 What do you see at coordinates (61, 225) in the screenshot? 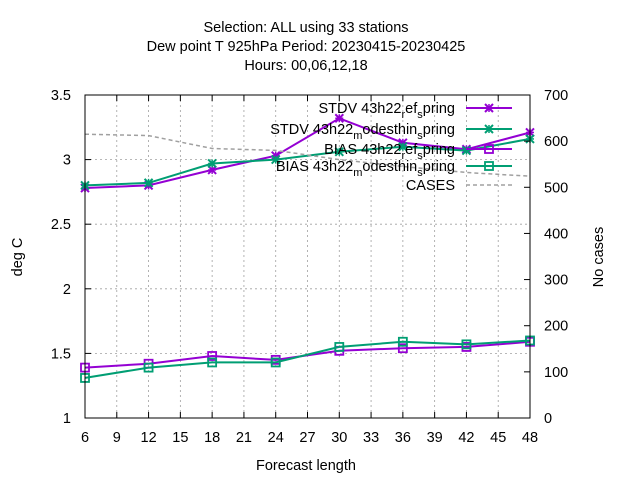
I see `y-tick-label: 2.5` at bounding box center [61, 225].